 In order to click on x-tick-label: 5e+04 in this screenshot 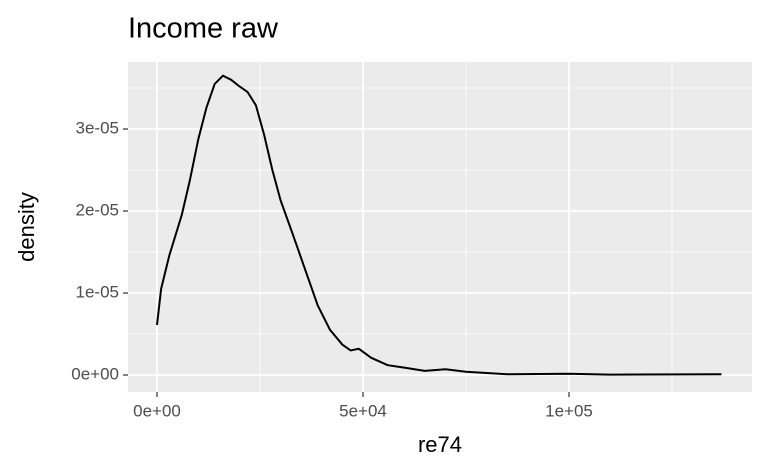, I will do `click(363, 410)`.